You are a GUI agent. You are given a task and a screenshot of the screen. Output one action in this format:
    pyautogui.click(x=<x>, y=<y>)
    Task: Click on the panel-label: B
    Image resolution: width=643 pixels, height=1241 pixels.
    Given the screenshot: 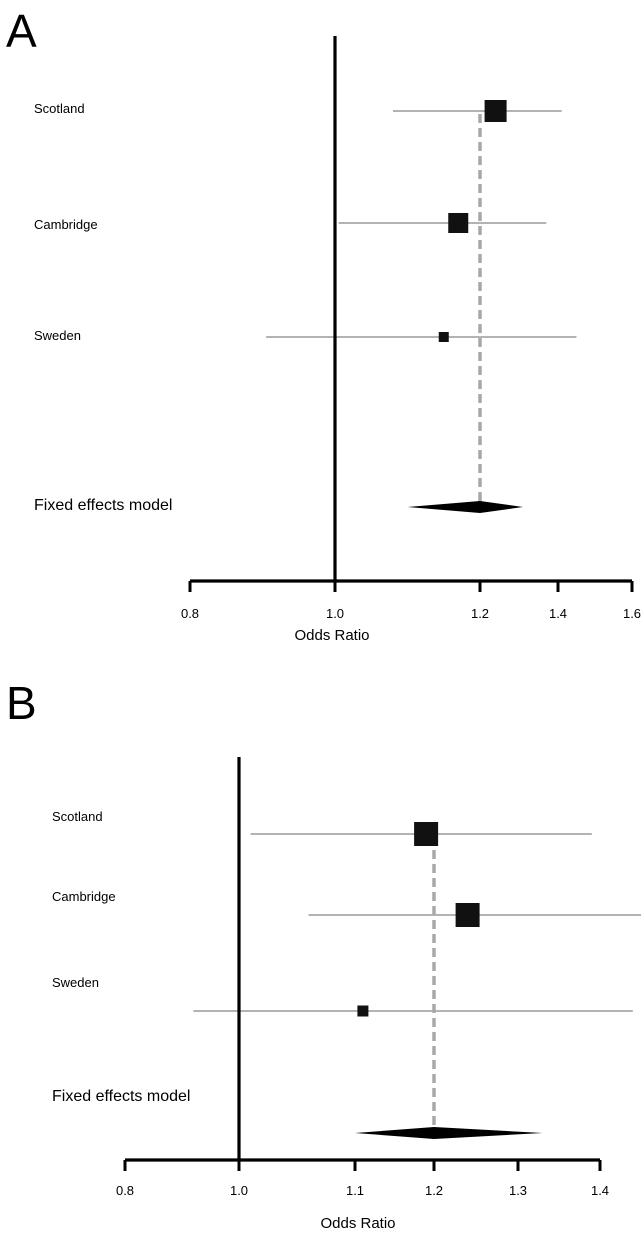 What is the action you would take?
    pyautogui.click(x=21, y=703)
    